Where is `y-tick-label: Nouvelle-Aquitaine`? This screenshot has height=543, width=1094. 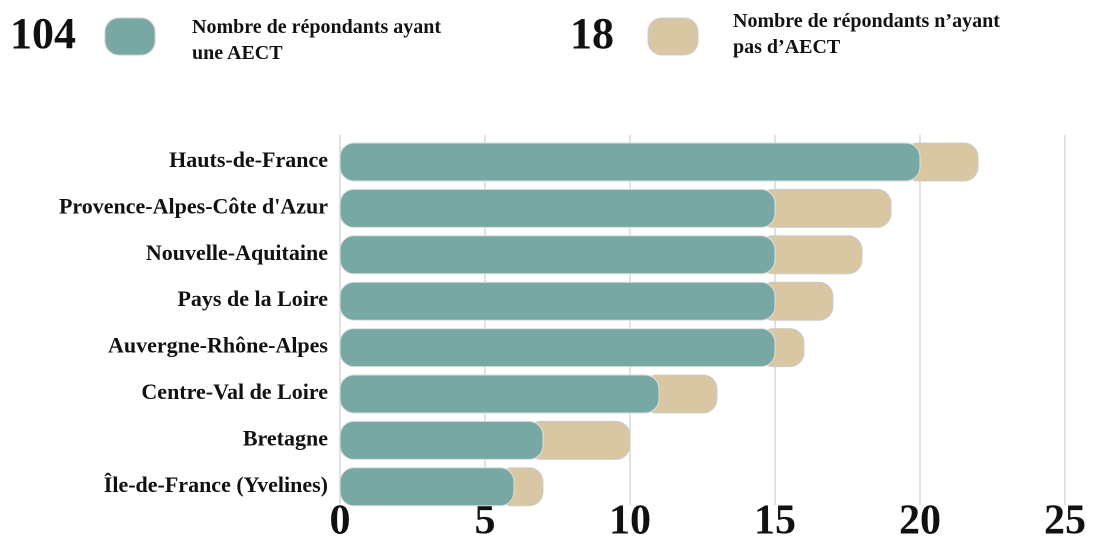 y-tick-label: Nouvelle-Aquitaine is located at coordinates (237, 252).